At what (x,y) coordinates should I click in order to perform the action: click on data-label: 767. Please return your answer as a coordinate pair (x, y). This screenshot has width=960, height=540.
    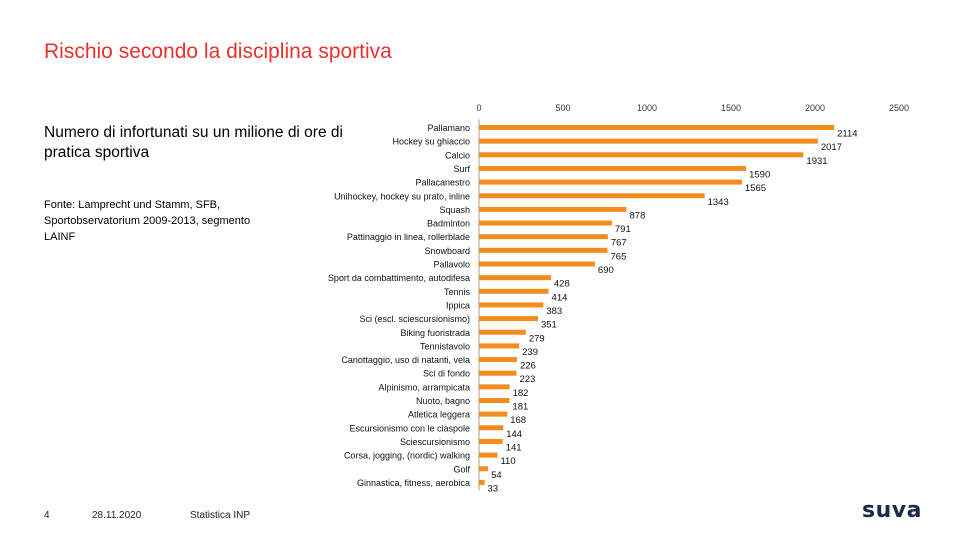
    Looking at the image, I should click on (619, 243).